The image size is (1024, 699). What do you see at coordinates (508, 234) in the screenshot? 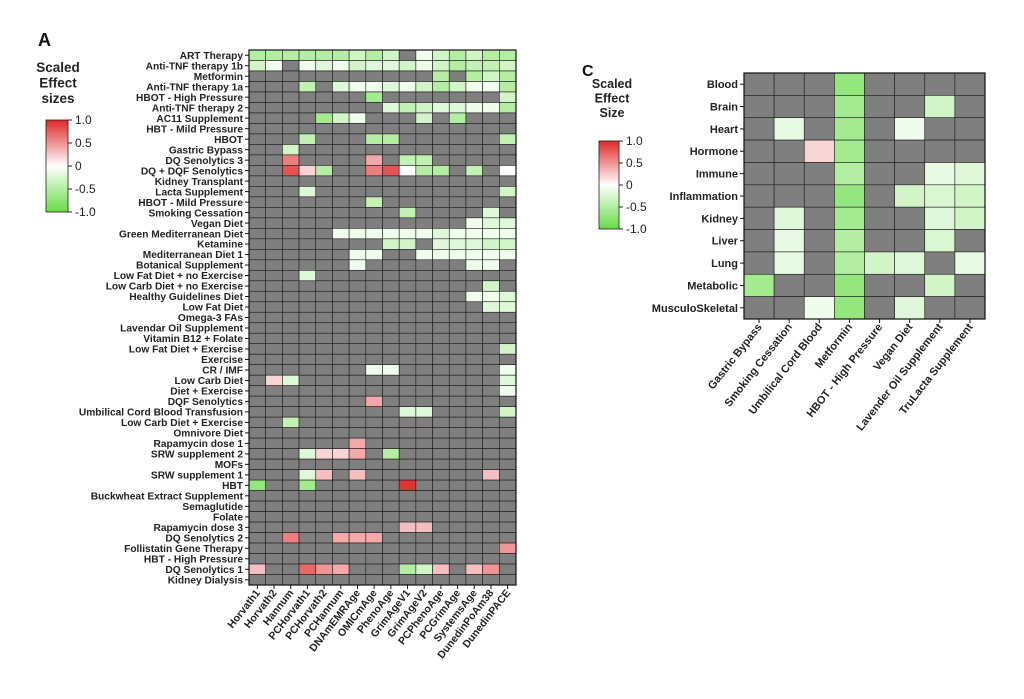
I see `cell-green-mediterranean-diet-dunedinpace` at bounding box center [508, 234].